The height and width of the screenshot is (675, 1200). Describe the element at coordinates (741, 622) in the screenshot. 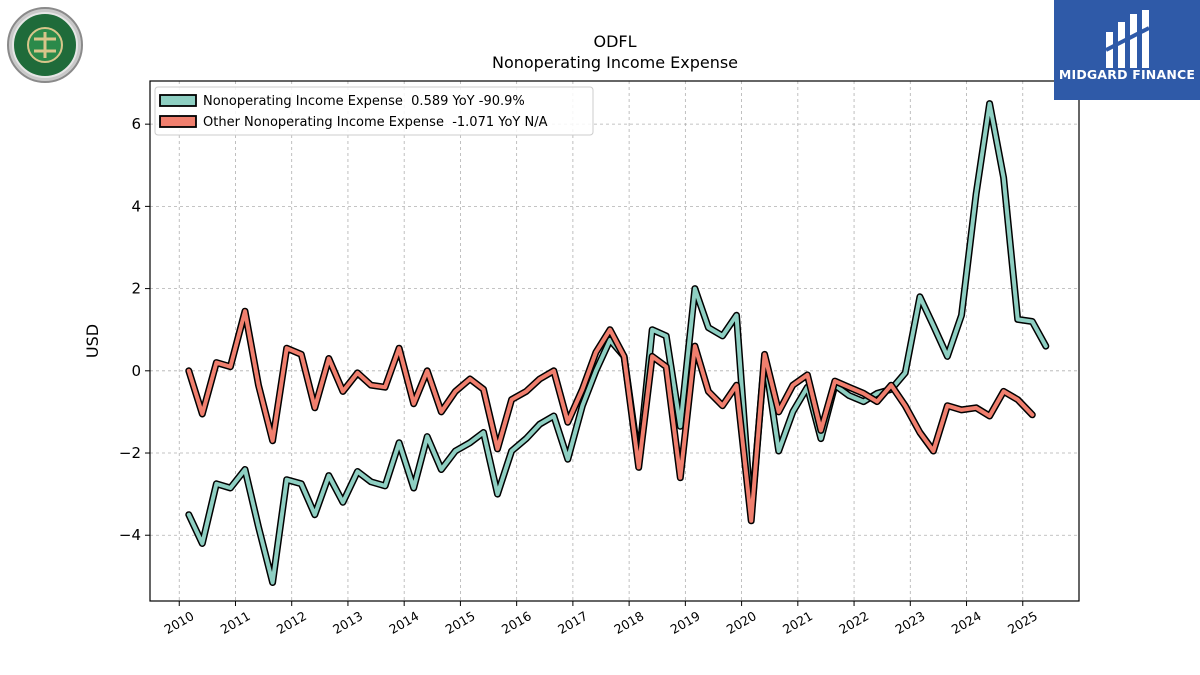

I see `x-tick-label: 2020` at that location.